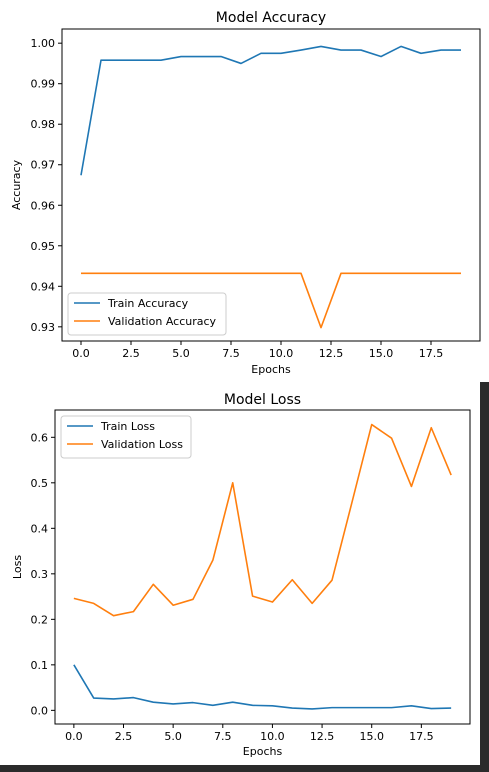  What do you see at coordinates (43, 84) in the screenshot?
I see `y-tick-label: 0.99` at bounding box center [43, 84].